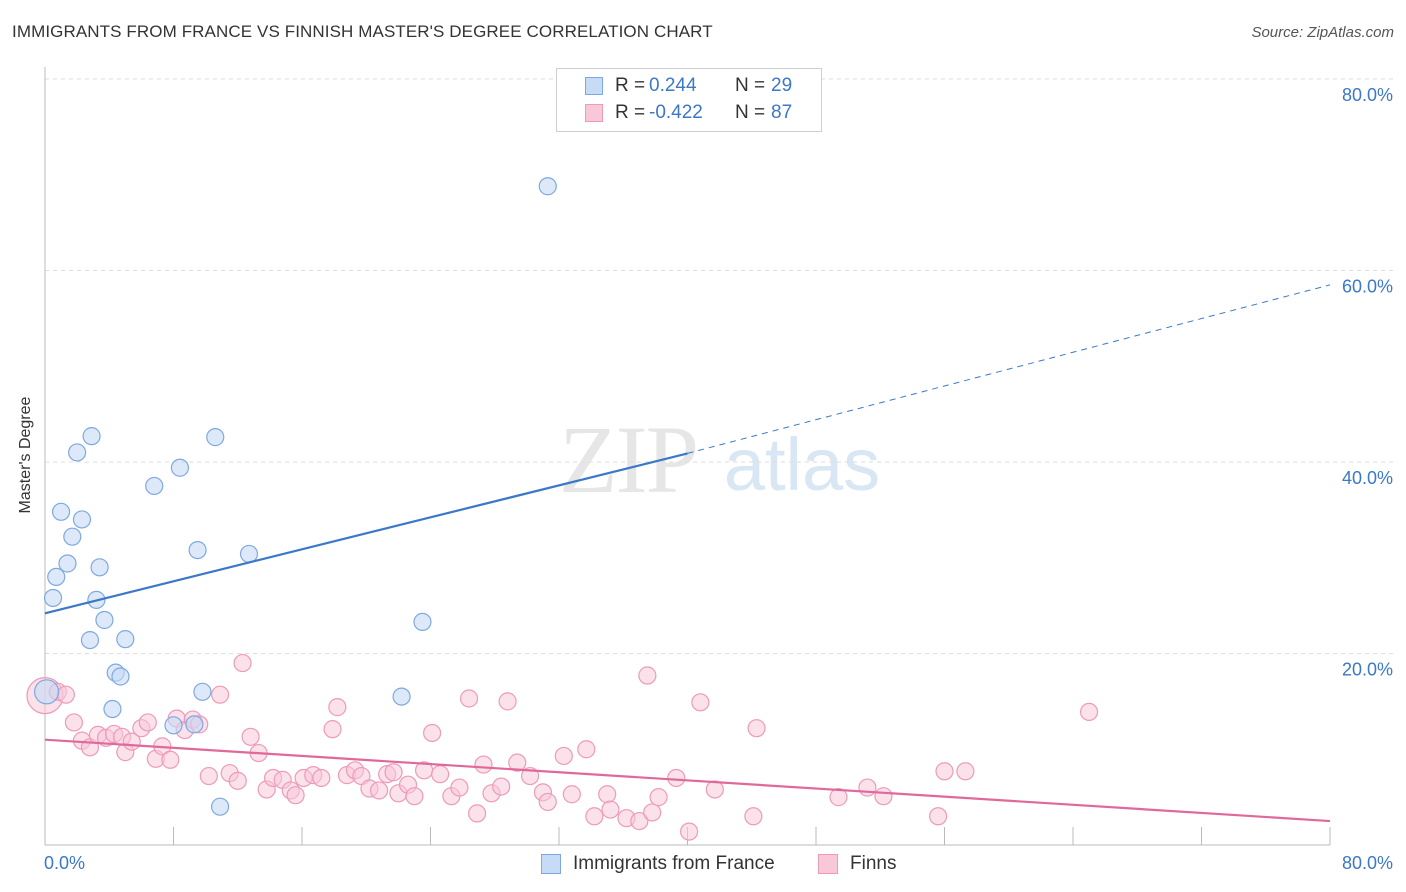  Describe the element at coordinates (1367, 478) in the screenshot. I see `y-tick-label: 40.0%` at that location.